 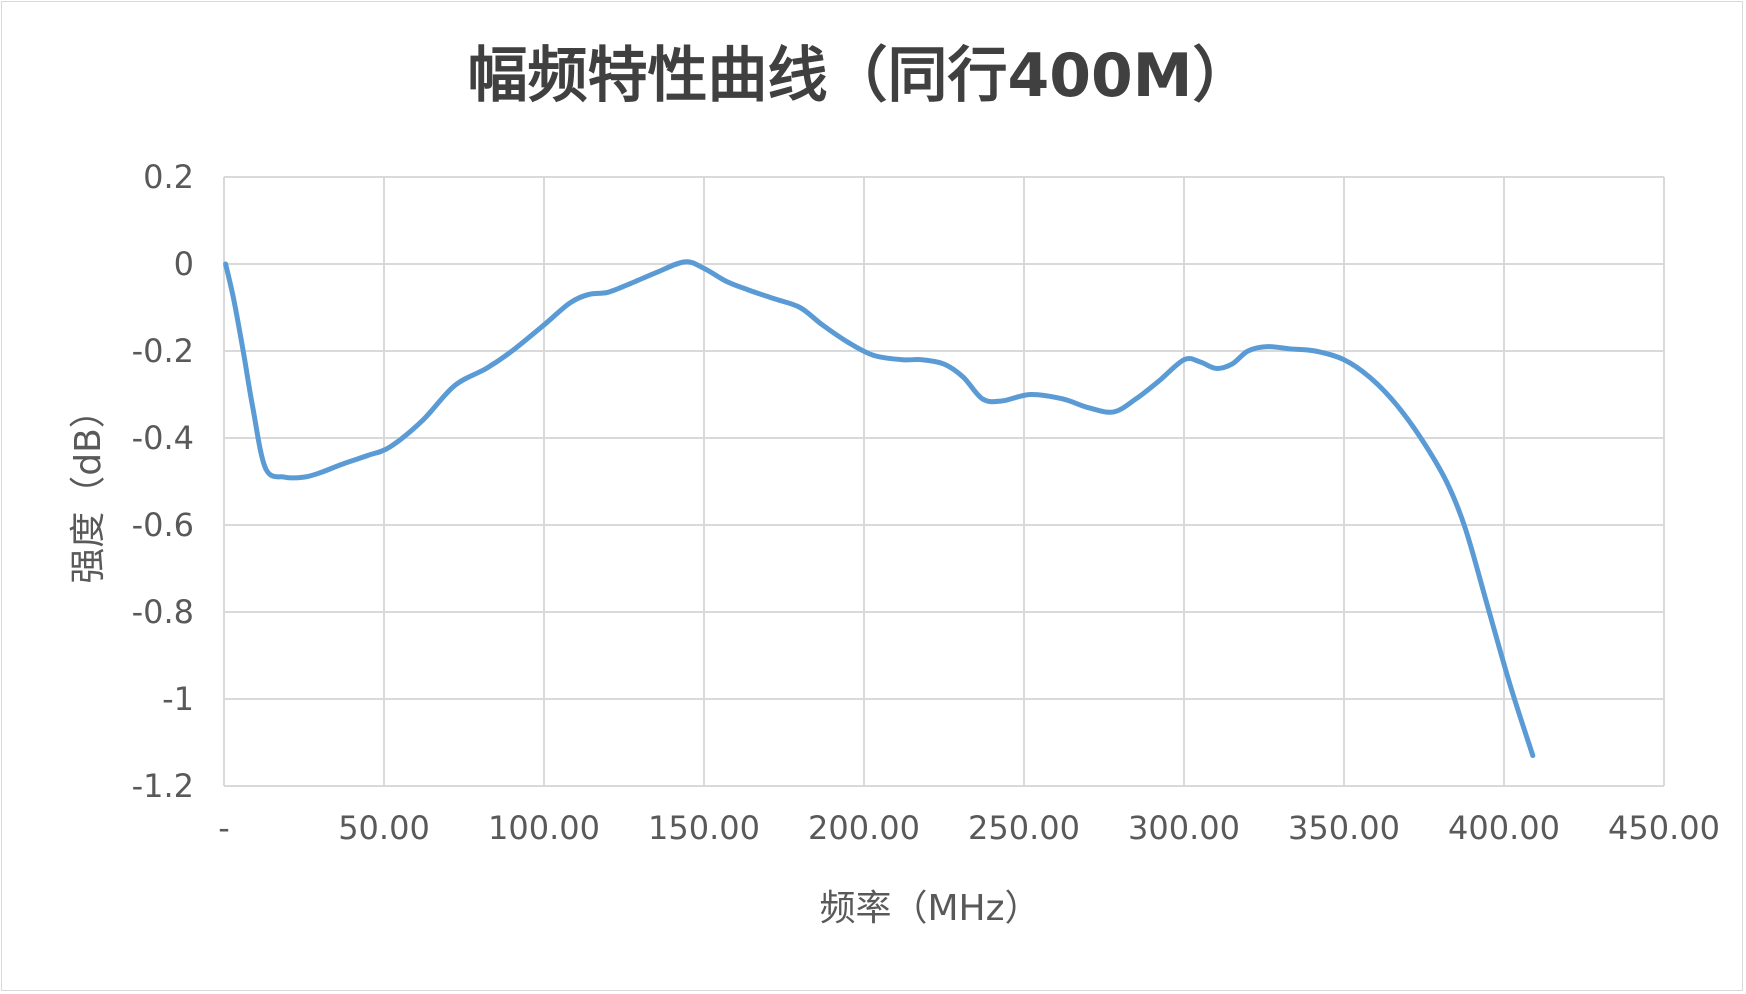 I want to click on y-axis-title: 强度（dB）, so click(x=88, y=488).